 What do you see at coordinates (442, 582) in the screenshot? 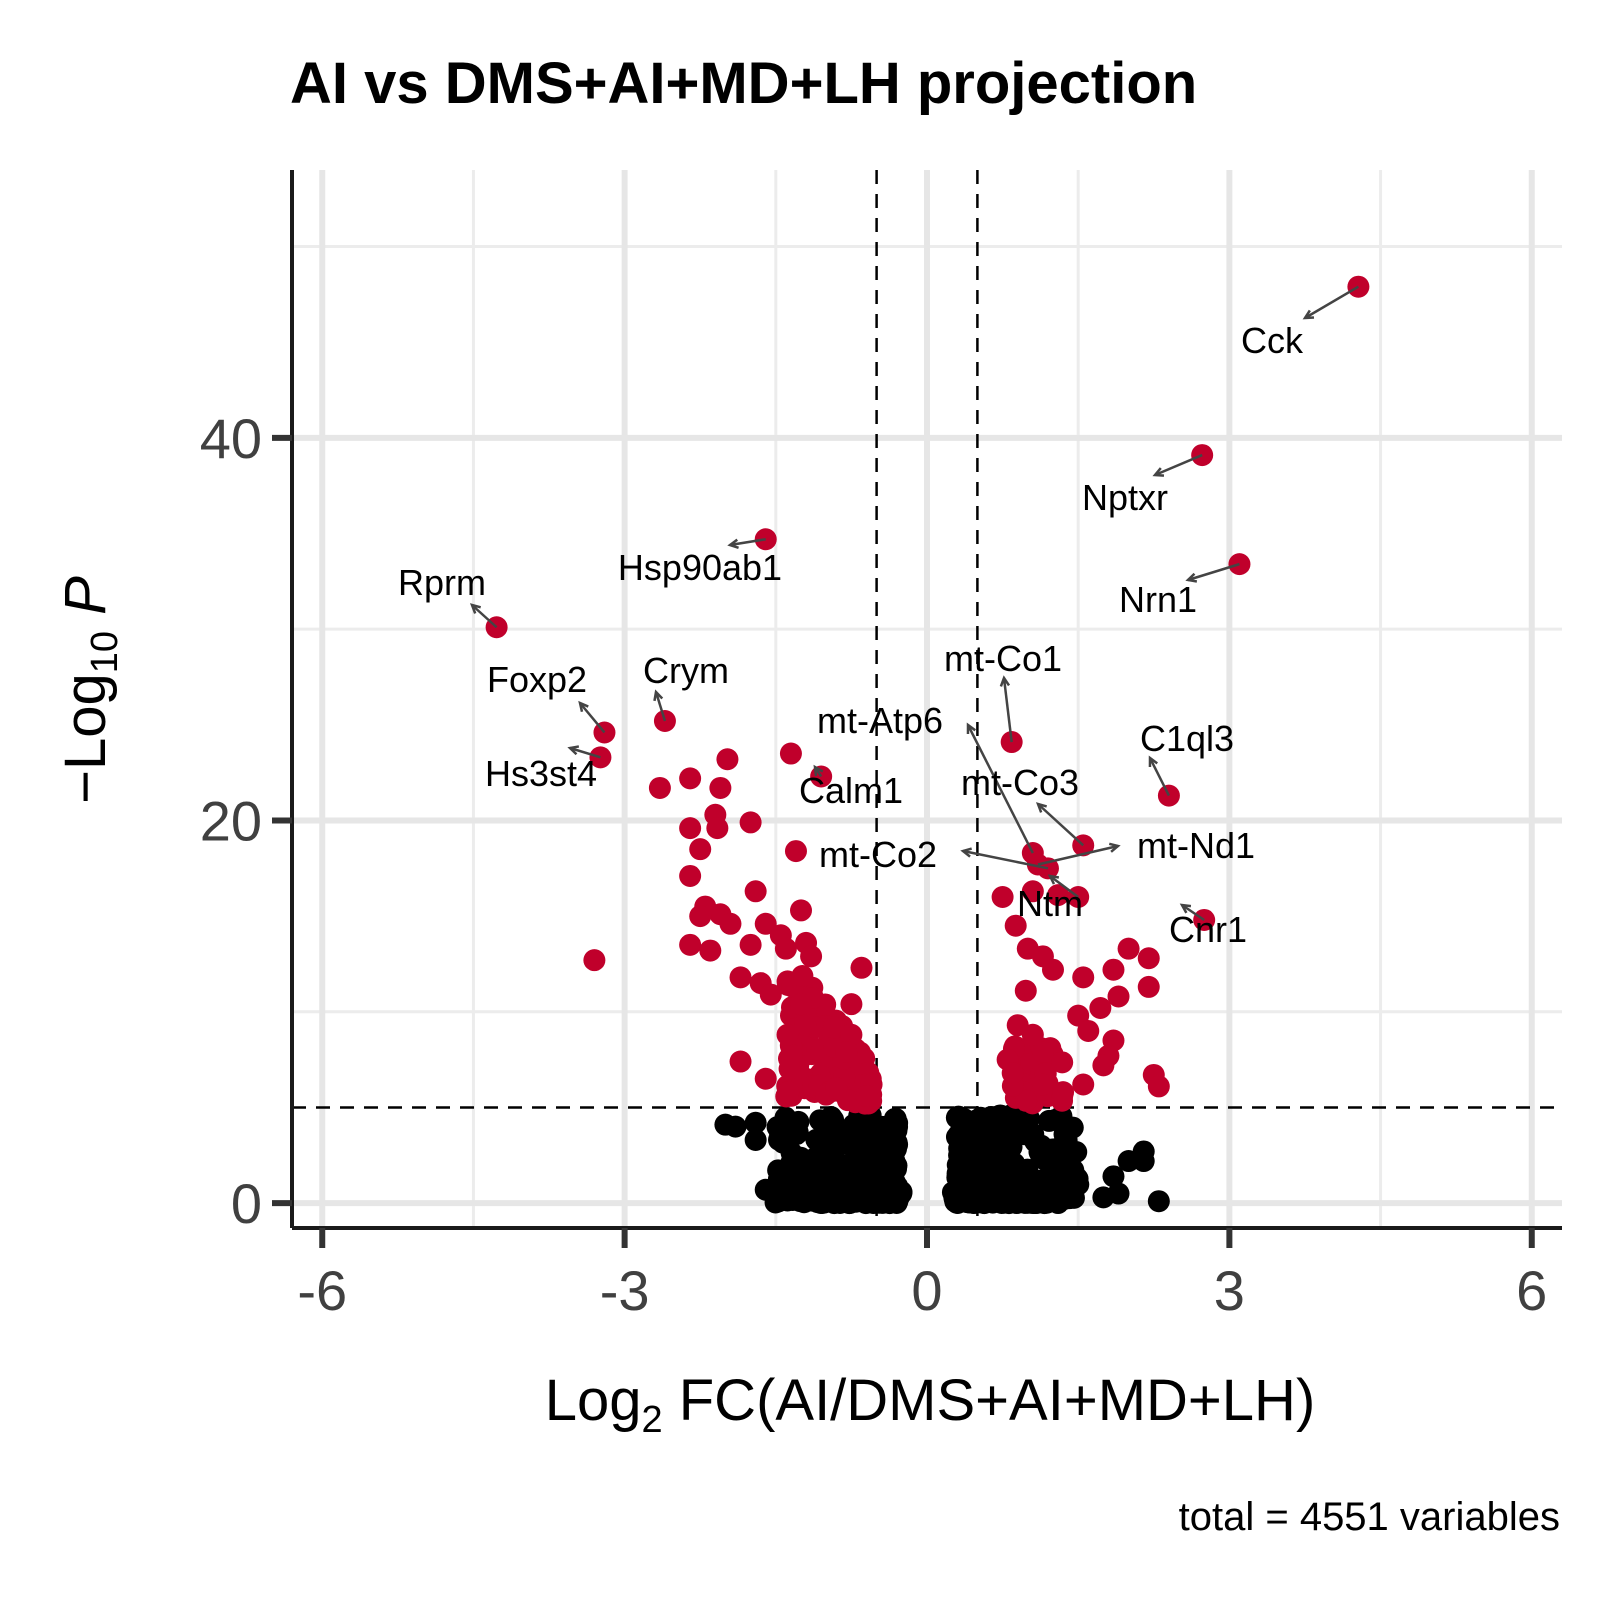
I see `gene-label-rprm: Rprm` at bounding box center [442, 582].